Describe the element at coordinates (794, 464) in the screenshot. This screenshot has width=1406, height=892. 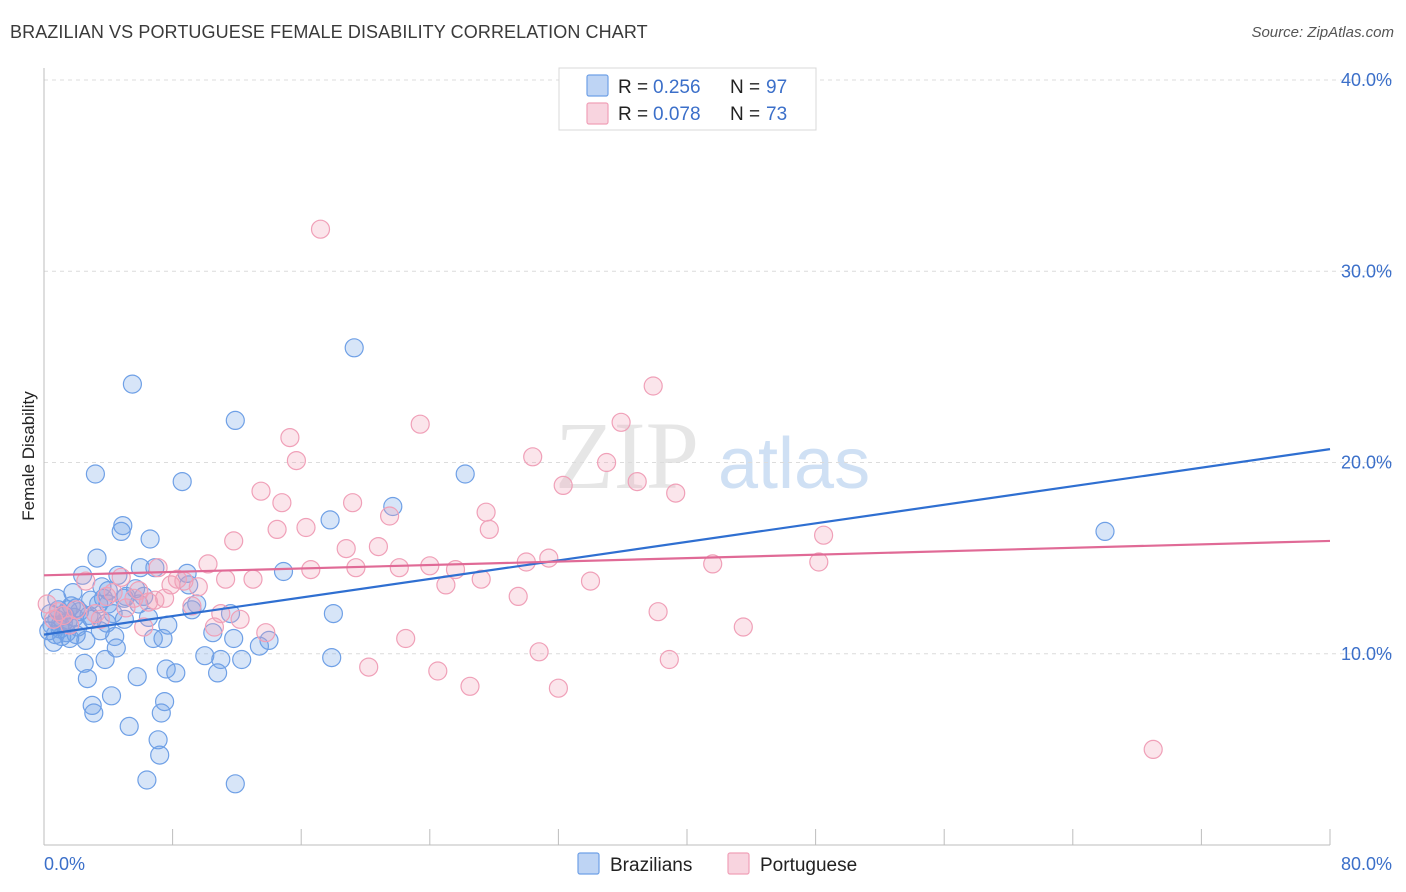
I see `watermark-atlas: atlas` at that location.